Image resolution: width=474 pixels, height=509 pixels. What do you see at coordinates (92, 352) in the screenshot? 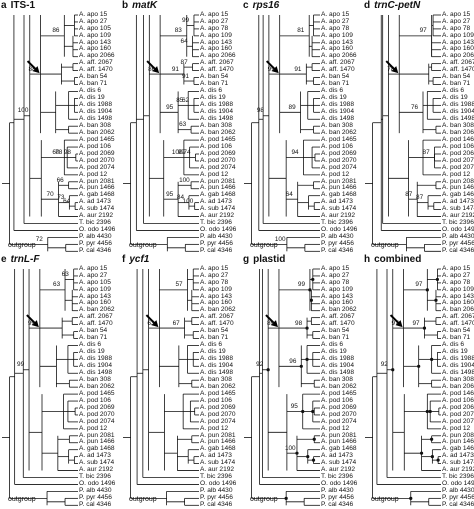
I see `taxon-label: A. dis 19` at bounding box center [92, 352].